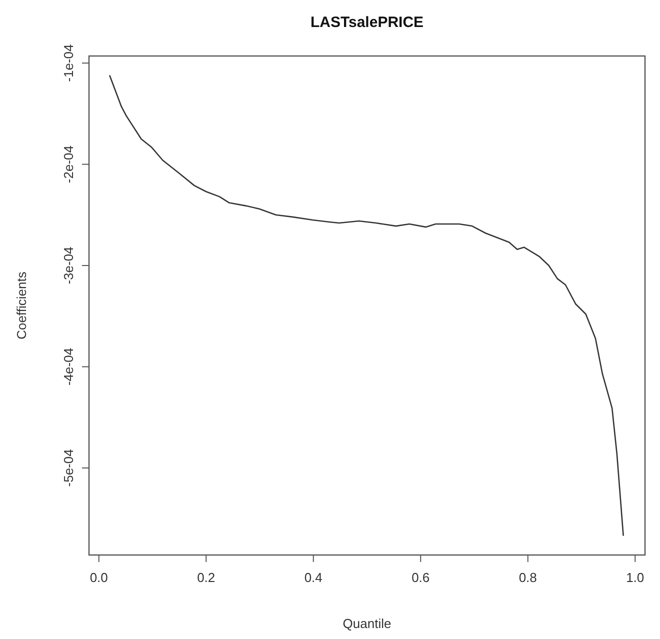  I want to click on x-tick-label: 0.0, so click(99, 577).